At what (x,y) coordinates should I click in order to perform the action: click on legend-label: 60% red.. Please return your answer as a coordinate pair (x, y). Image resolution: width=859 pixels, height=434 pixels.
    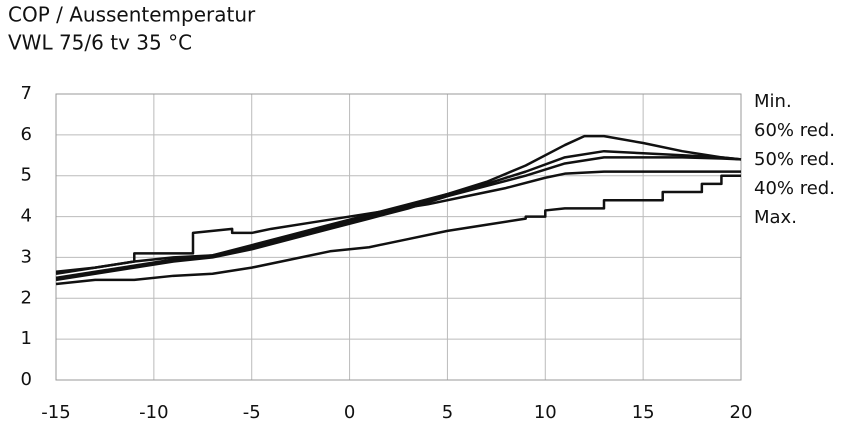
    Looking at the image, I should click on (794, 130).